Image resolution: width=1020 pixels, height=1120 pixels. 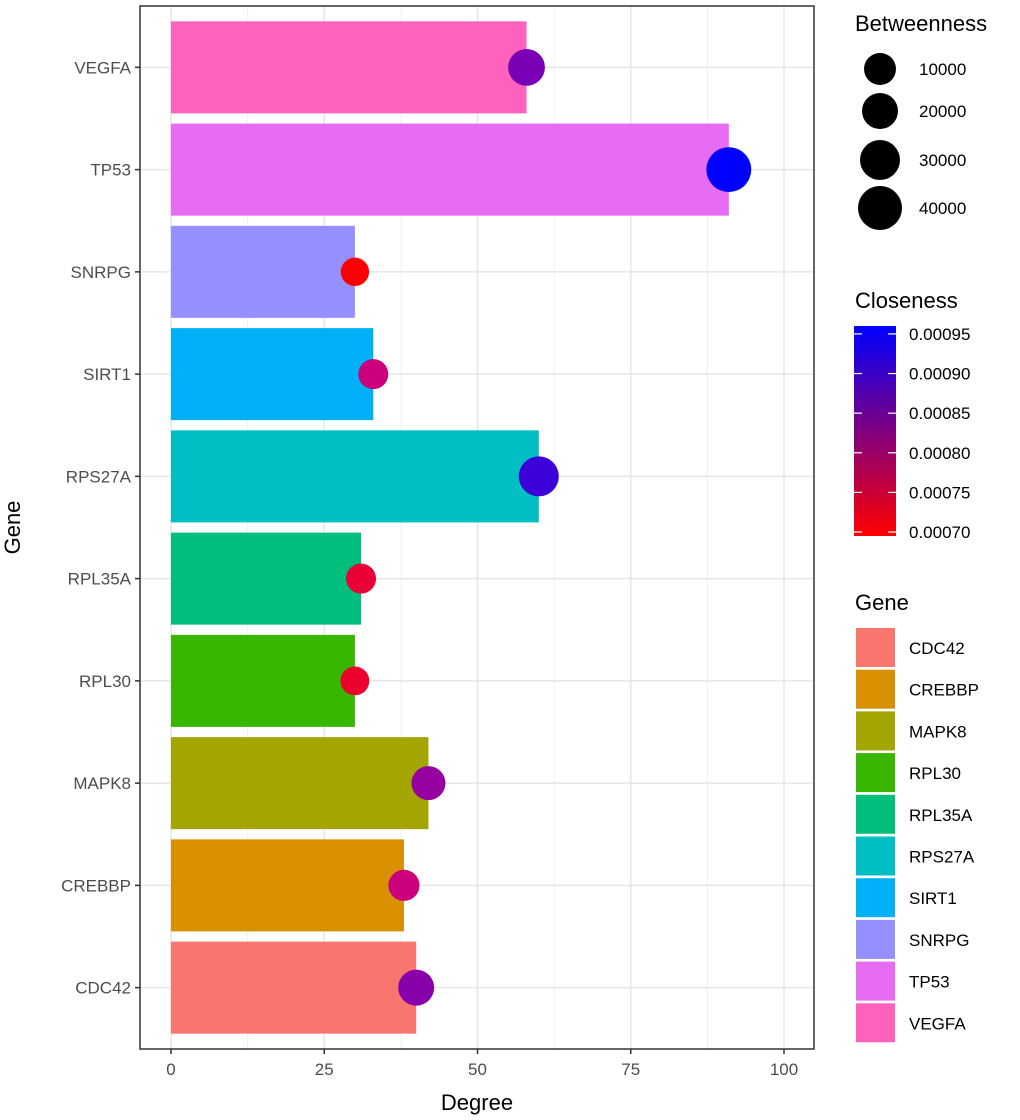 What do you see at coordinates (355, 681) in the screenshot?
I see `point-rpl30` at bounding box center [355, 681].